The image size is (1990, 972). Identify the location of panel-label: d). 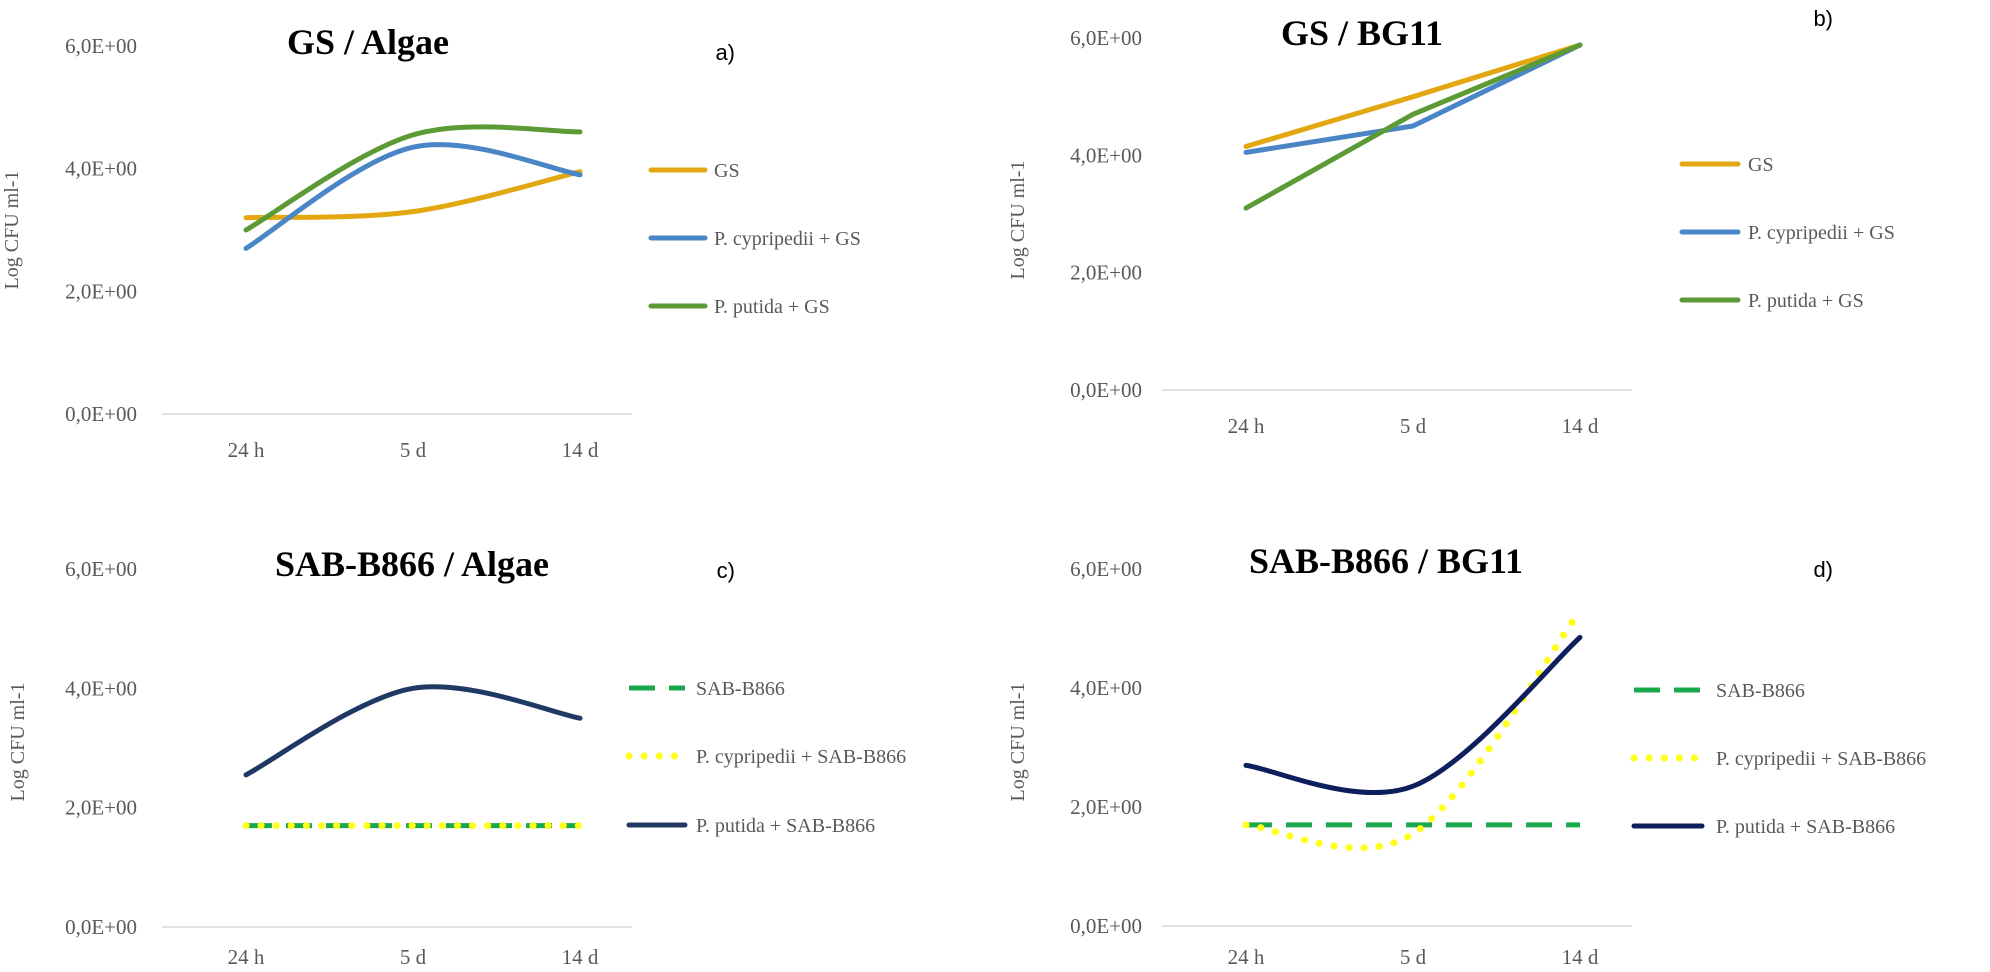
(1823, 569).